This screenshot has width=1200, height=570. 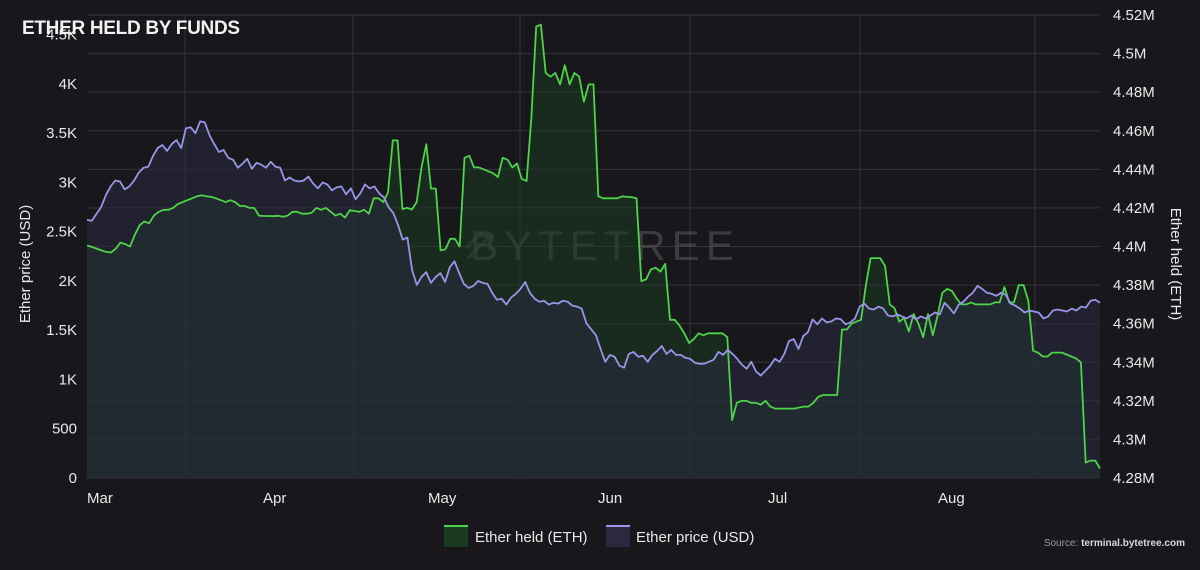 What do you see at coordinates (61, 133) in the screenshot?
I see `left-tick-label: 3.5K` at bounding box center [61, 133].